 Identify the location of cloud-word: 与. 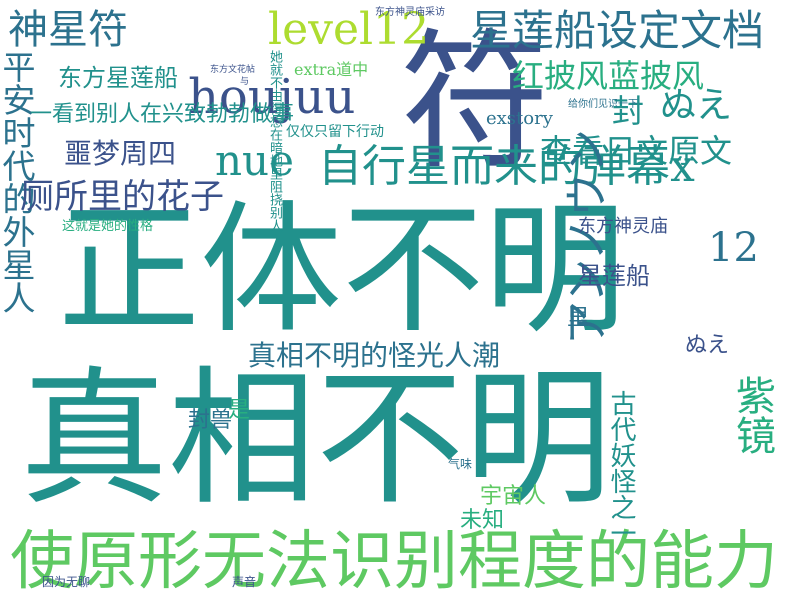
(245, 82).